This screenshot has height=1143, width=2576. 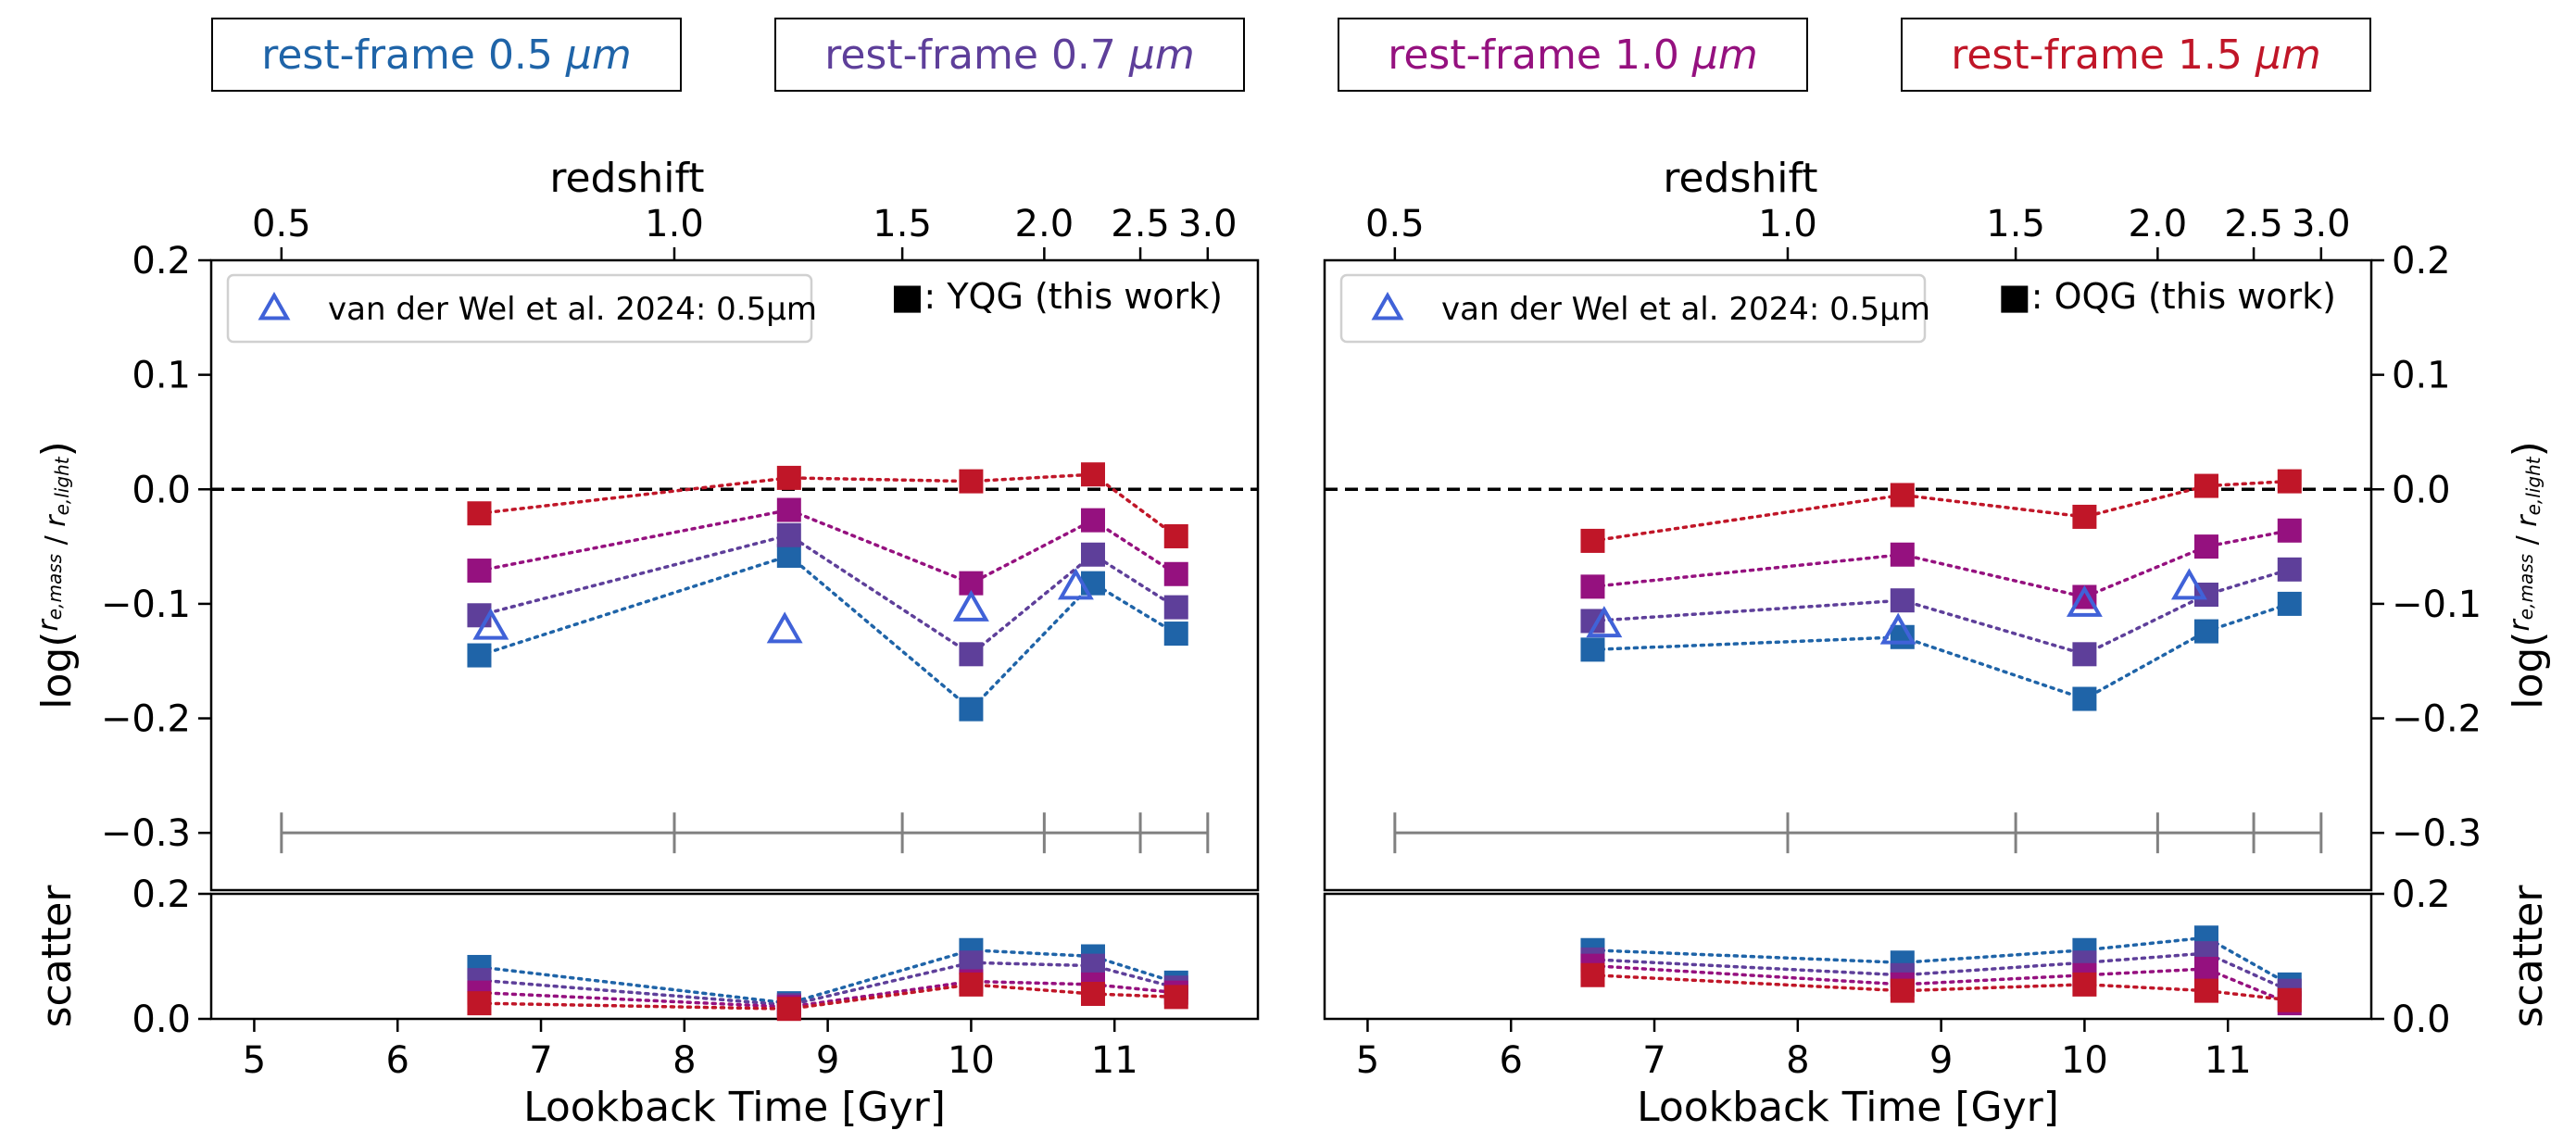 I want to click on band-legend-0: rest-frame 0.5 μm, so click(x=446, y=55).